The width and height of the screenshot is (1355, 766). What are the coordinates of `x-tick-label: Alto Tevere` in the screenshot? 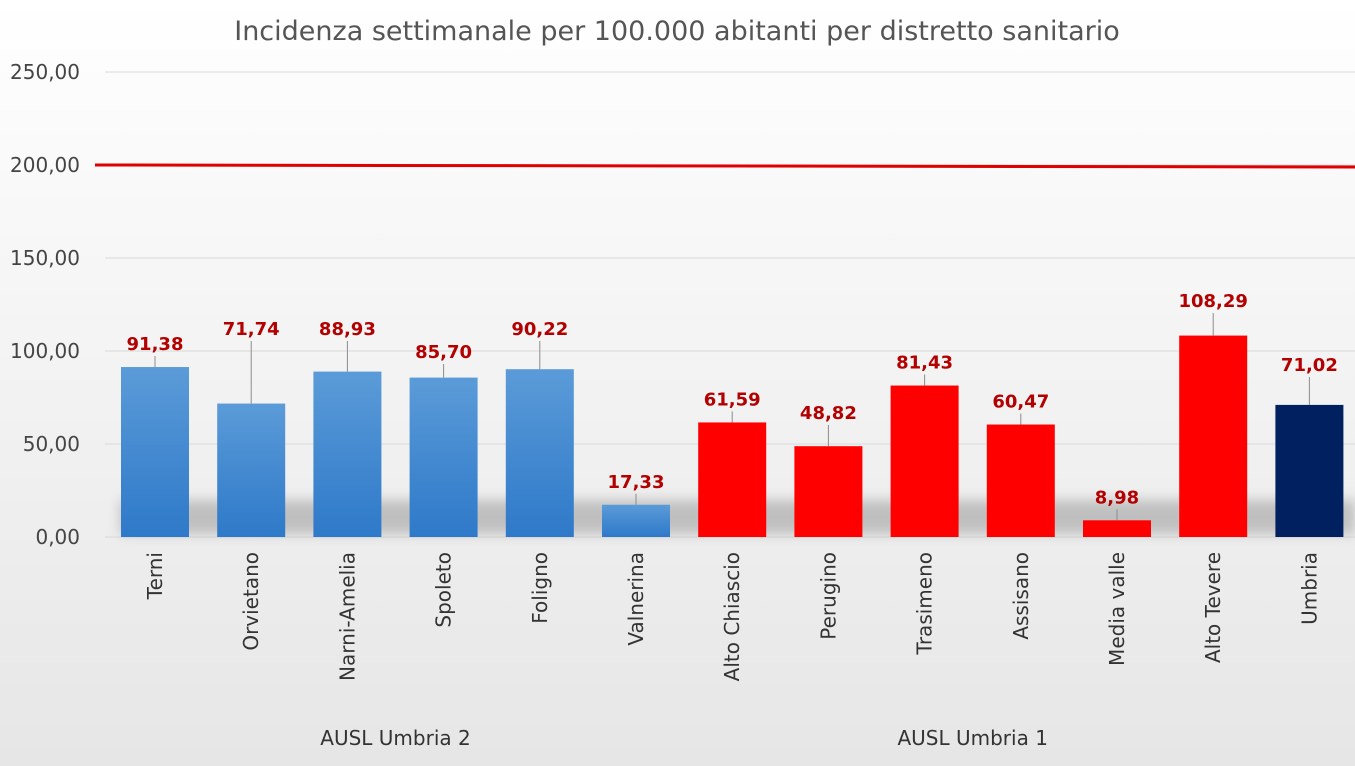 It's located at (1213, 607).